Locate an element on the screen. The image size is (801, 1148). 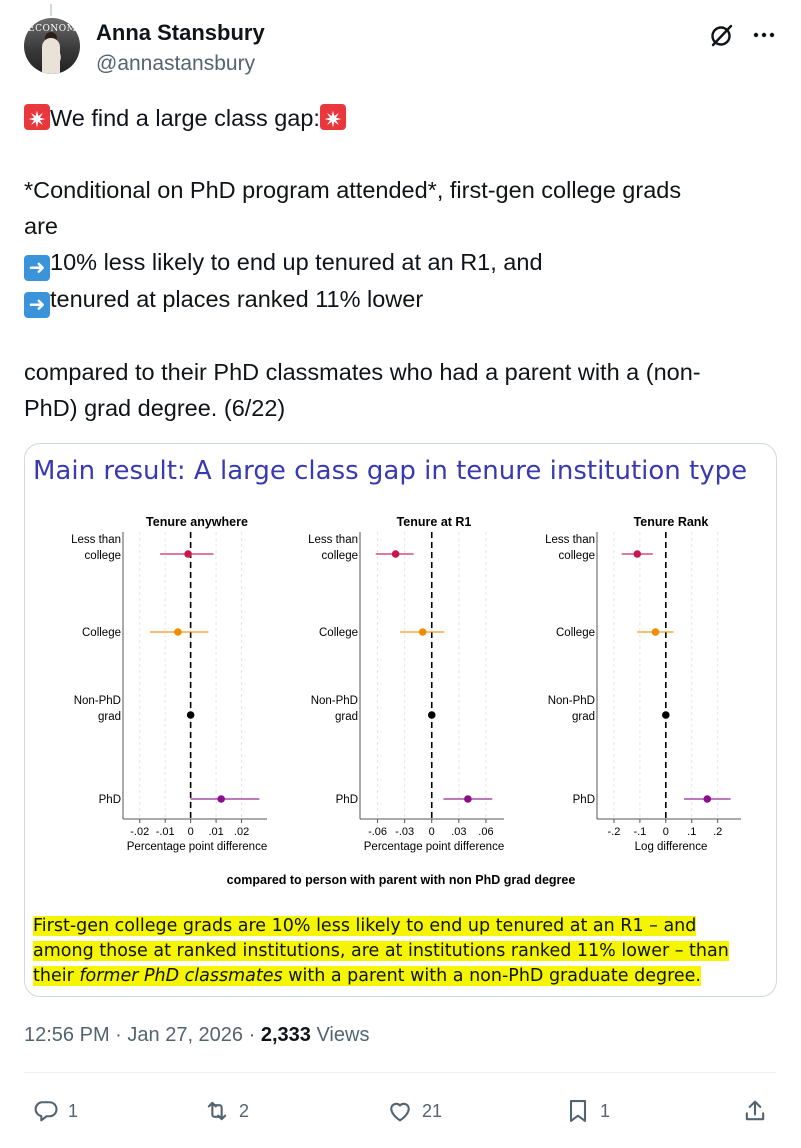
bookmark-button: 1 is located at coordinates (587, 1111).